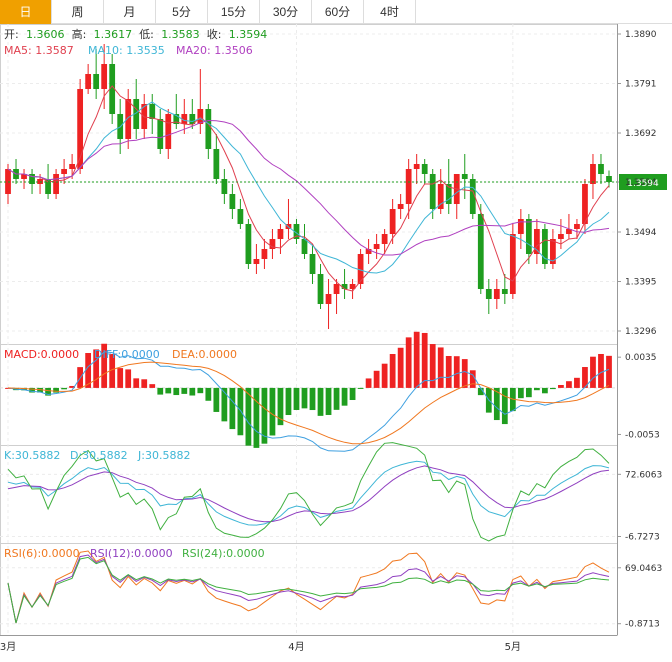 The width and height of the screenshot is (672, 662). What do you see at coordinates (338, 12) in the screenshot?
I see `tab-60min: 60分` at bounding box center [338, 12].